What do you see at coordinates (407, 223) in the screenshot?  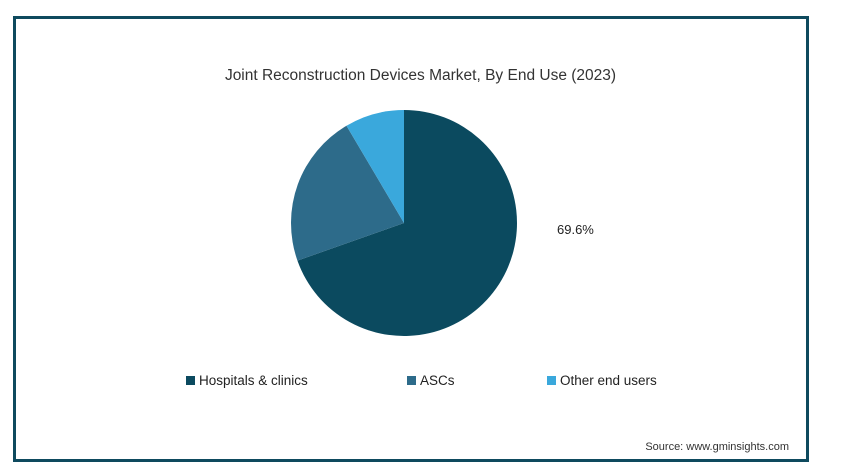 I see `slice-hospitals` at bounding box center [407, 223].